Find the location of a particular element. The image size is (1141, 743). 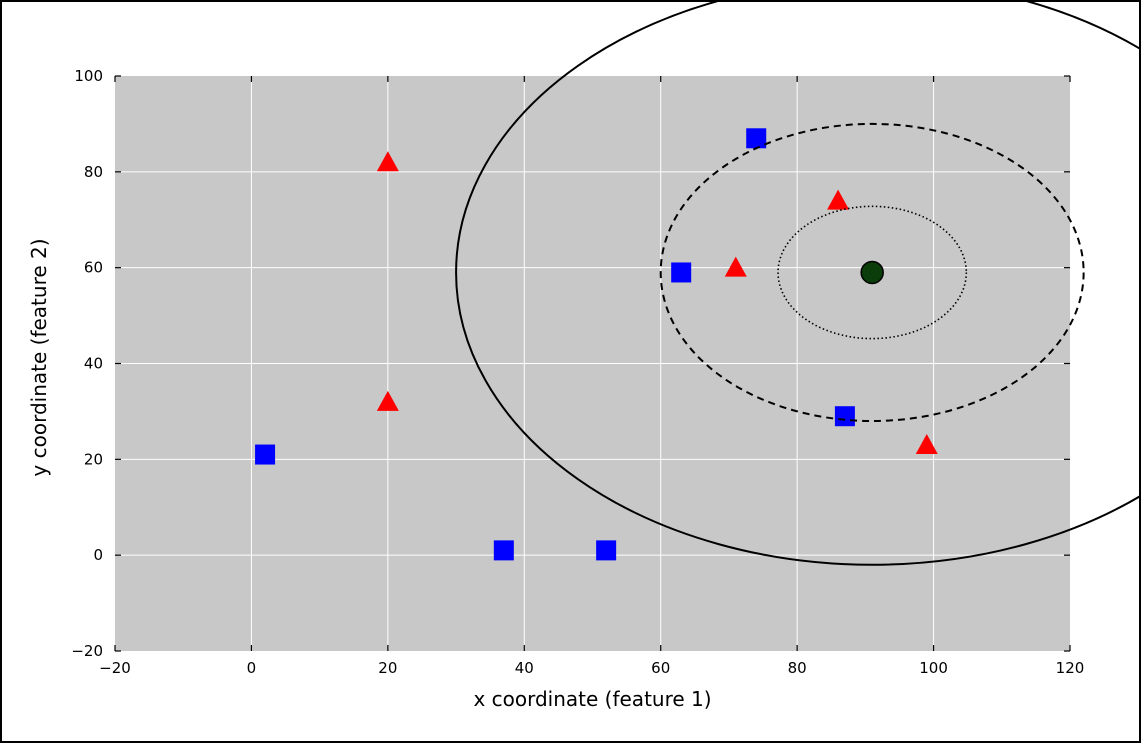

x-tick-label: 100 is located at coordinates (933, 668).